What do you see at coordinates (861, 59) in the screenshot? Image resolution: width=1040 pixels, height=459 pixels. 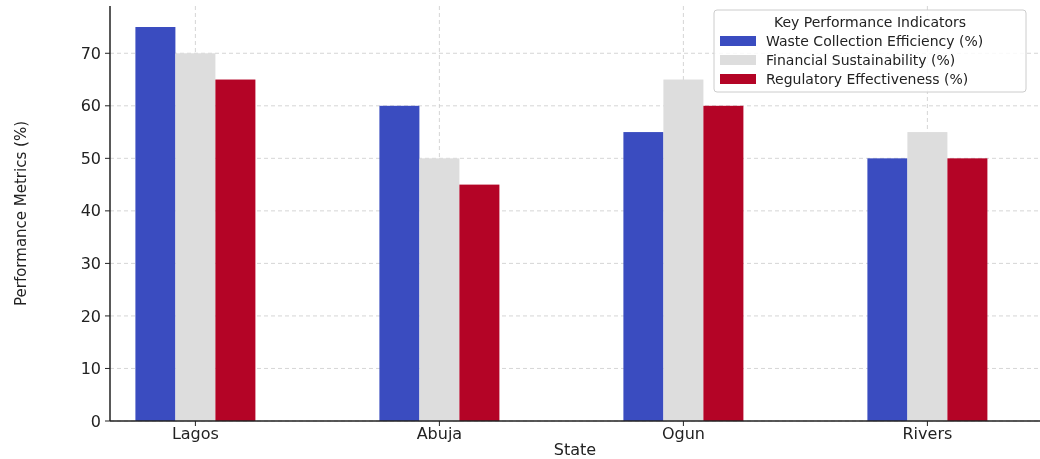 I see `legend-label: Financial Sustainability (%)` at bounding box center [861, 59].